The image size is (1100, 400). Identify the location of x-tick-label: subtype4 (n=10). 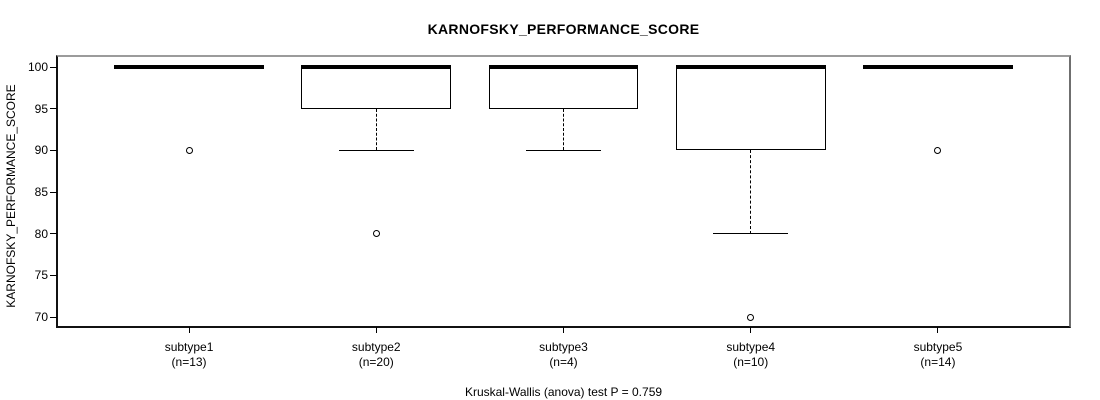
(751, 355).